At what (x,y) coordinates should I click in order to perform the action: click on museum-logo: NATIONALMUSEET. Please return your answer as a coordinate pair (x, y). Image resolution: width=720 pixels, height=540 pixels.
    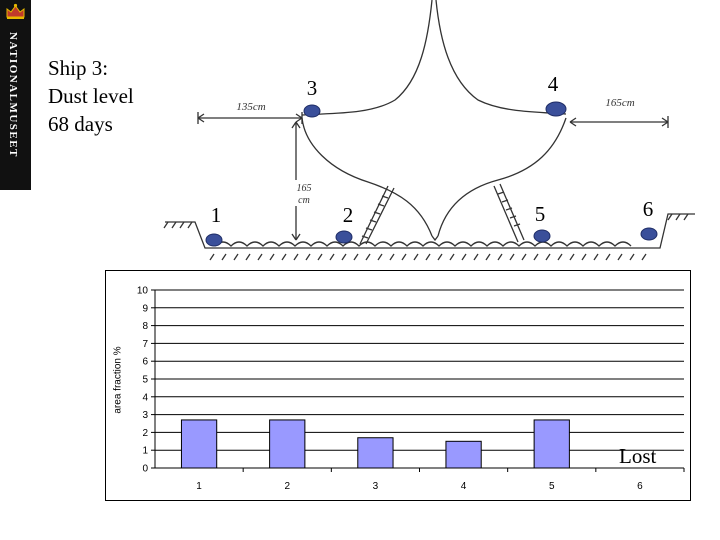
    Looking at the image, I should click on (15, 95).